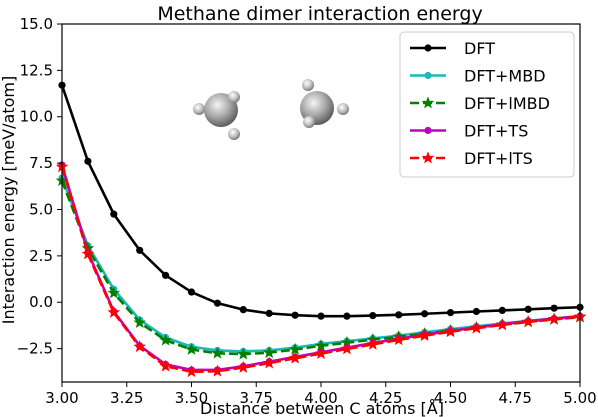 Image resolution: width=598 pixels, height=417 pixels. I want to click on y-tick-label: 0.0, so click(41, 302).